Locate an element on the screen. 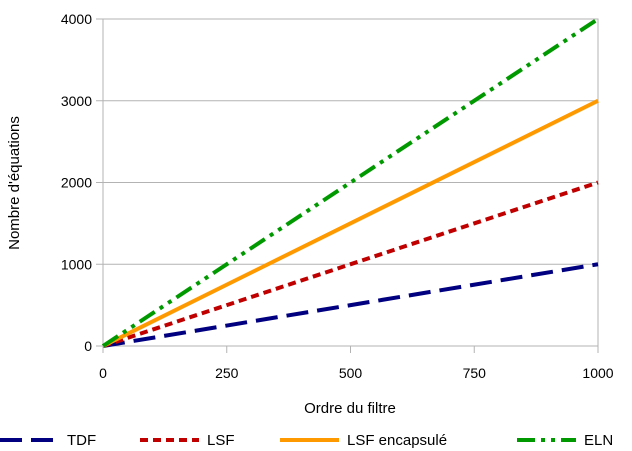 The height and width of the screenshot is (451, 632). legend-label: ELN is located at coordinates (598, 440).